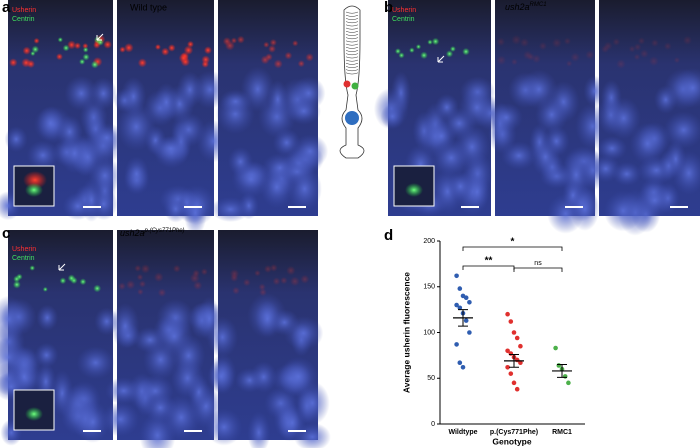 The height and width of the screenshot is (448, 700). Describe the element at coordinates (404, 10) in the screenshot. I see `channel-label: Usherin` at that location.